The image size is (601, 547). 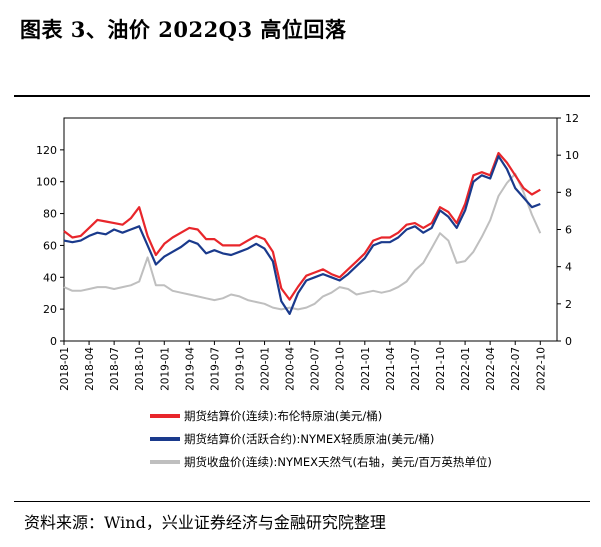 What do you see at coordinates (441, 369) in the screenshot?
I see `x-tick-label: 2021-10` at bounding box center [441, 369].